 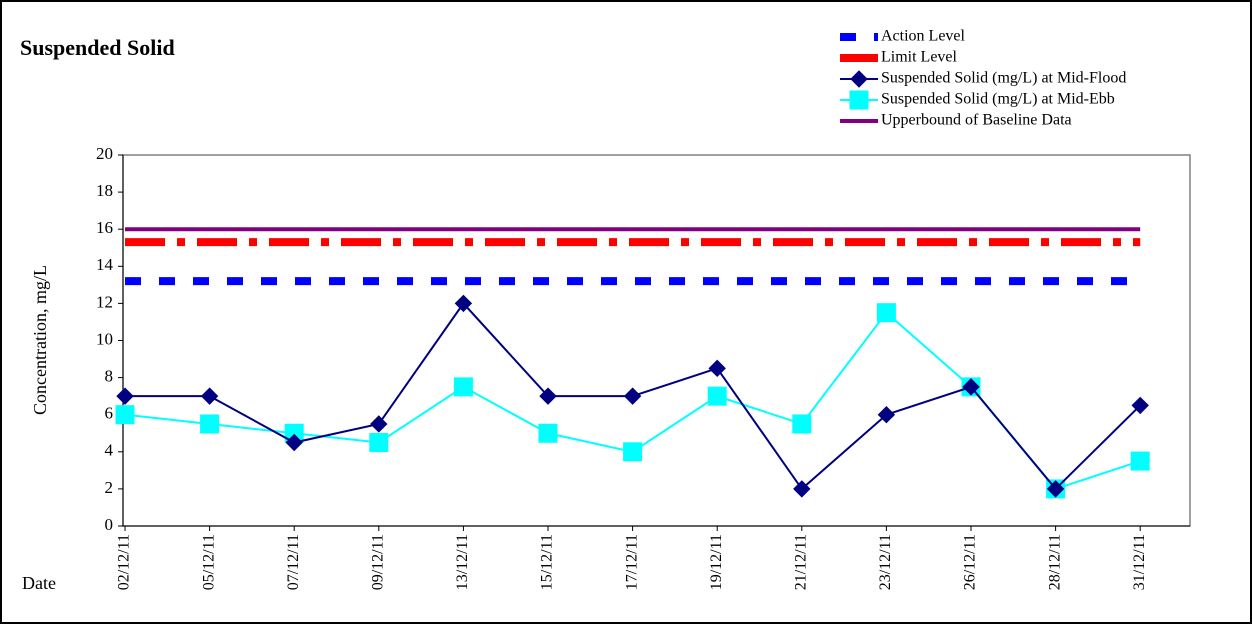 I want to click on y-tick-label: 14, so click(x=105, y=264).